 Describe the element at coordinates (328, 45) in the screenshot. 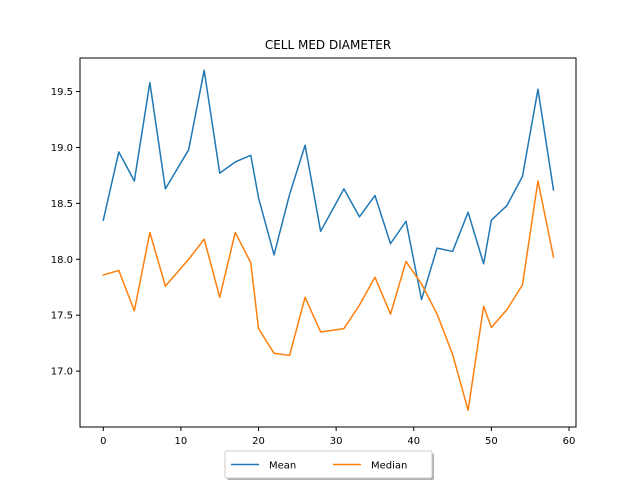

I see `chart-title: CELL MED DIAMETER` at that location.